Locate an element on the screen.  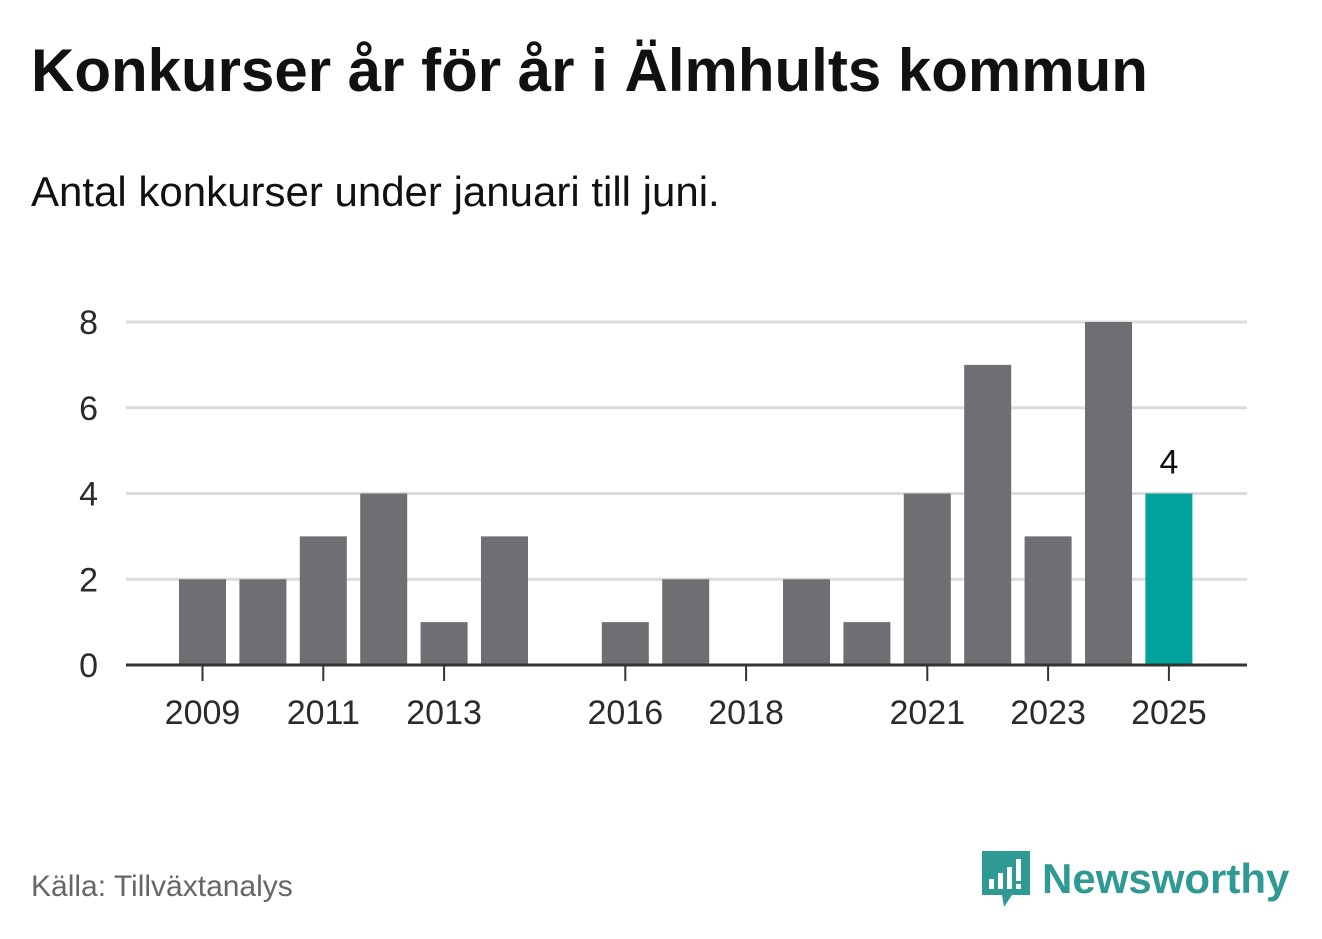
chart-subtitle: Antal konkurser under januari till juni. is located at coordinates (375, 191).